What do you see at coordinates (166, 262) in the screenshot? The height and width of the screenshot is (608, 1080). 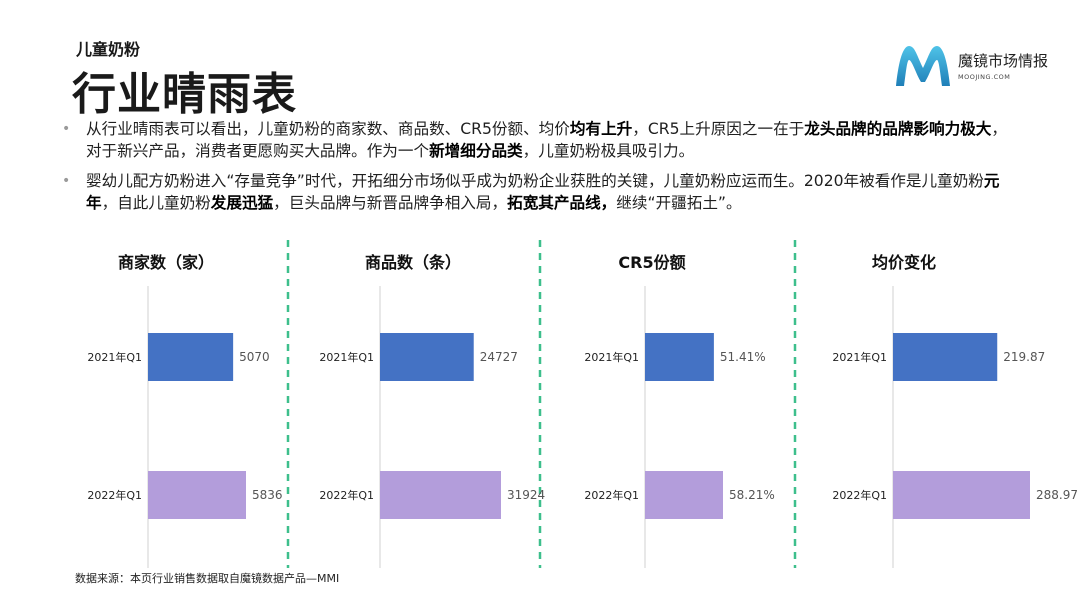 I see `chart-title: 商家数（家）` at bounding box center [166, 262].